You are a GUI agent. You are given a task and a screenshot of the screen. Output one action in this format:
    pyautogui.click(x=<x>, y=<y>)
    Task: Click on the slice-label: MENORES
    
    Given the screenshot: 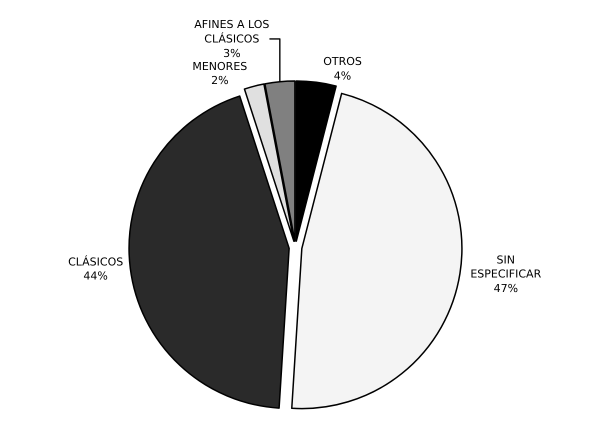 What is the action you would take?
    pyautogui.click(x=220, y=66)
    